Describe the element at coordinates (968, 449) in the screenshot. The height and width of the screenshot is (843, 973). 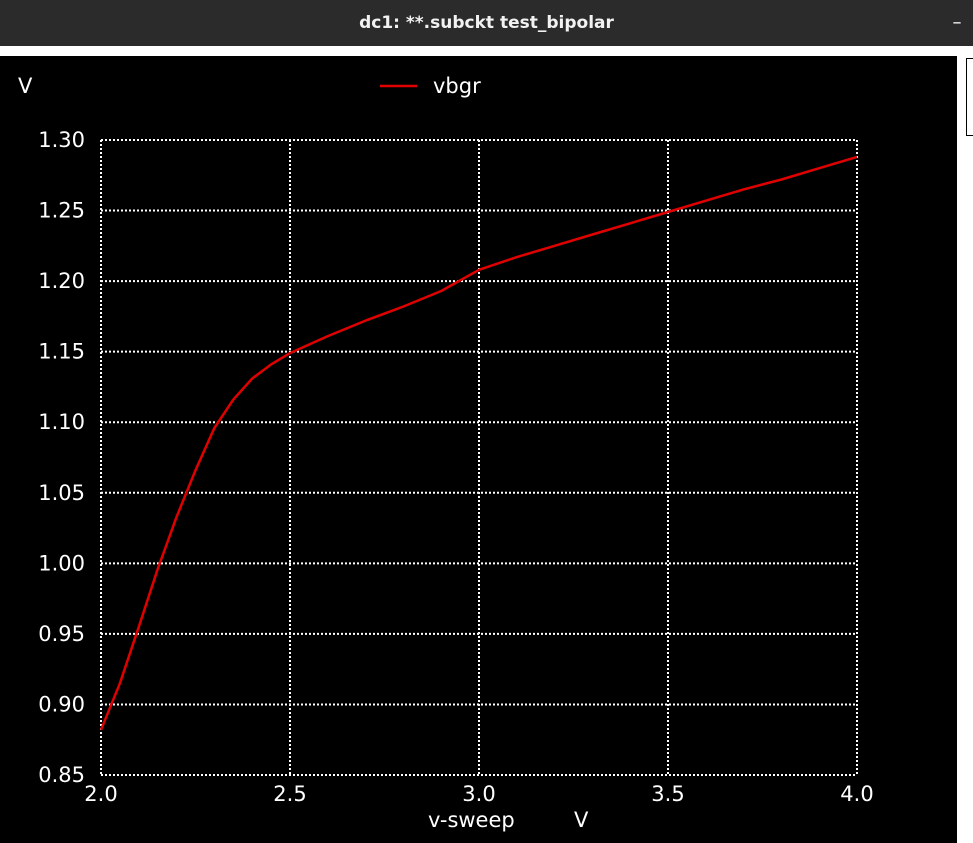
I see `side-panel` at that location.